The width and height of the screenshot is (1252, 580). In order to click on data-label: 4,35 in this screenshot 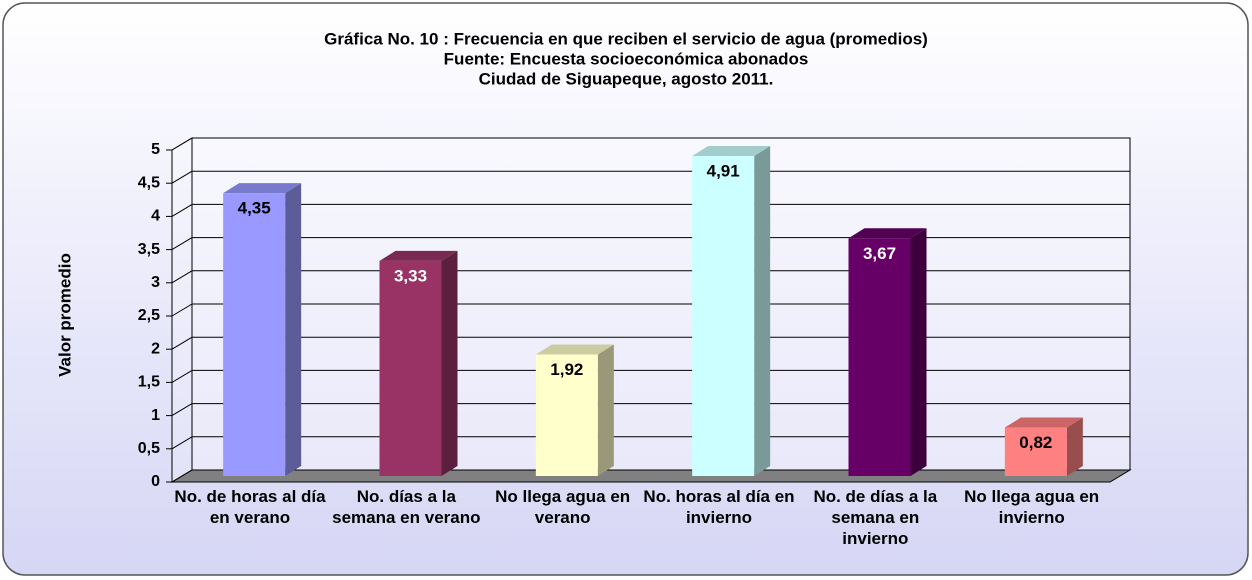, I will do `click(254, 208)`.